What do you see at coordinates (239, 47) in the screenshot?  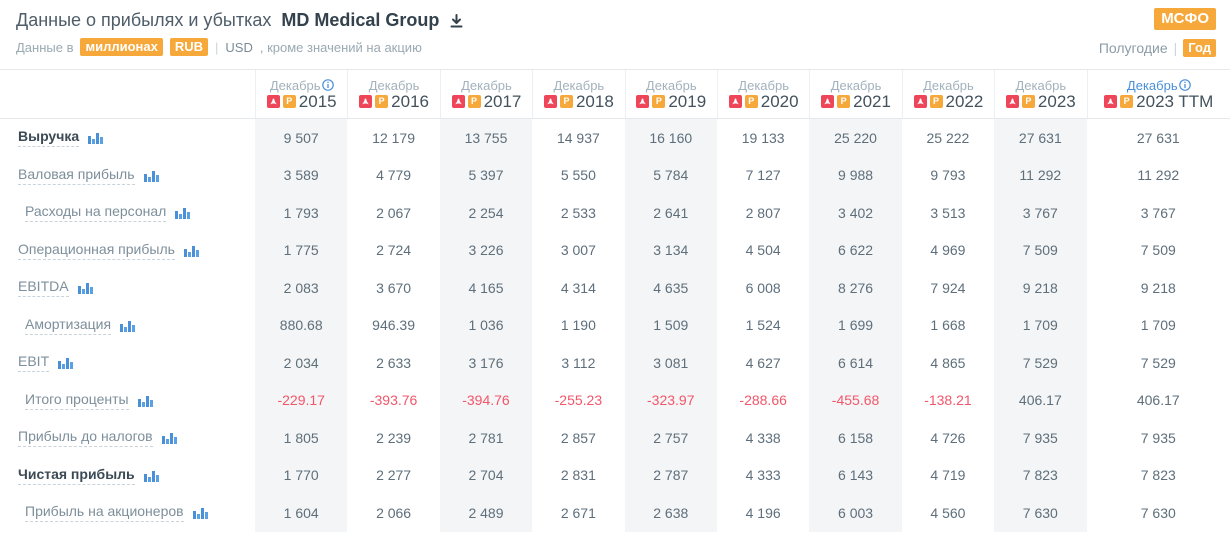 I see `currency-toggle-usd: USD` at bounding box center [239, 47].